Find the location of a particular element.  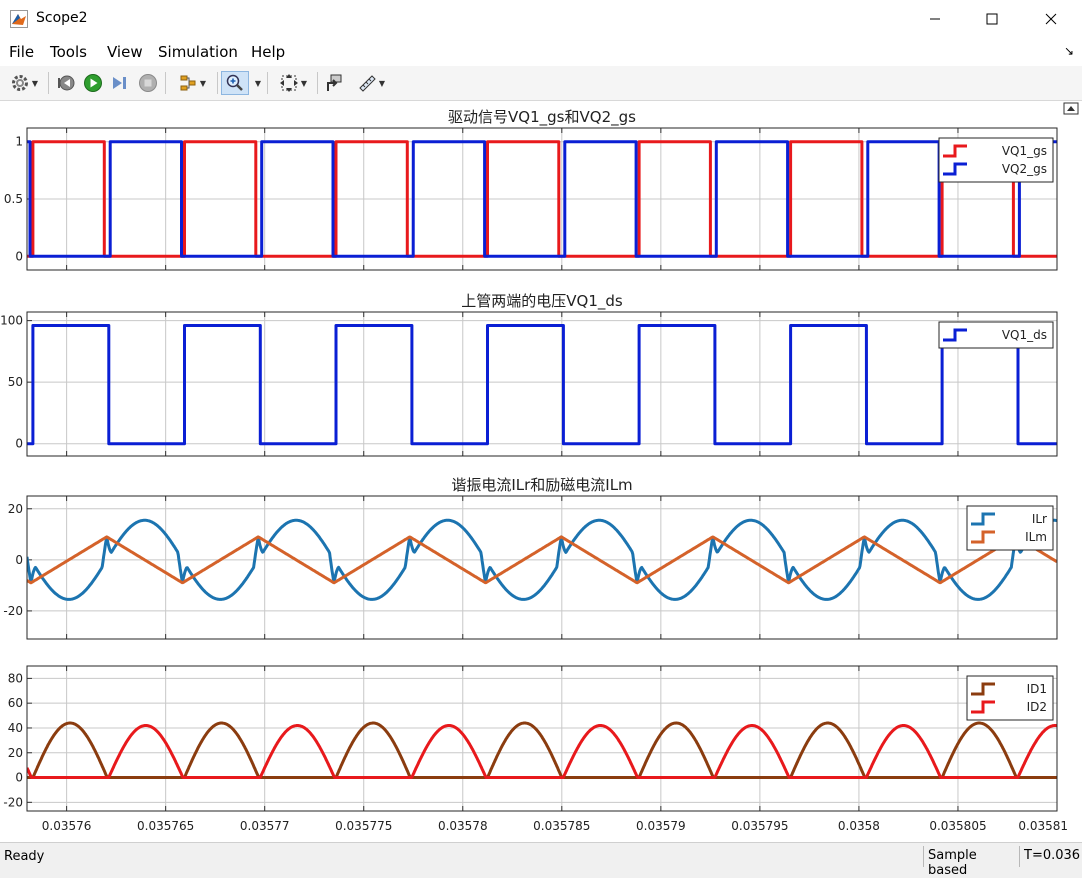

x-tick-label: 0.035765 is located at coordinates (165, 826).